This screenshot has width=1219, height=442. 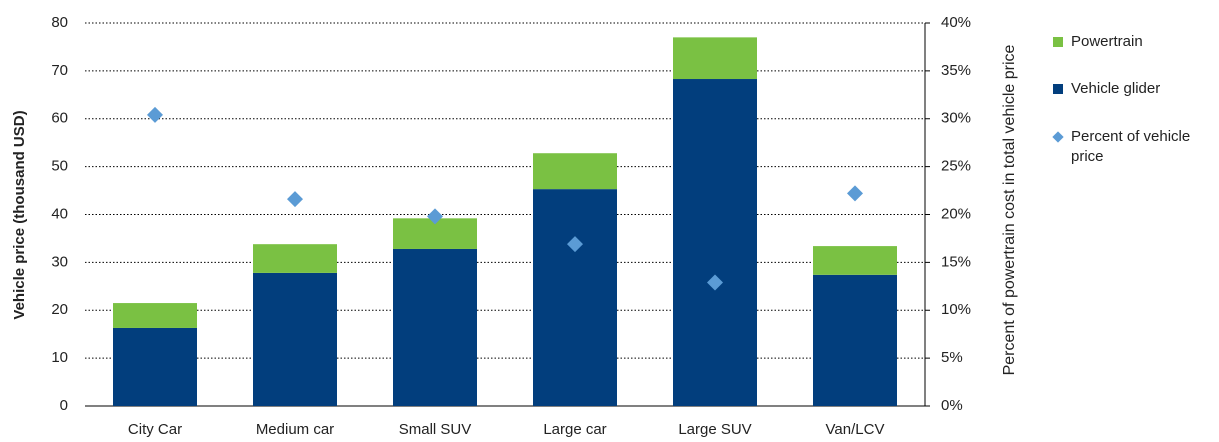 I want to click on y2-tick-label: 35%, so click(x=956, y=70).